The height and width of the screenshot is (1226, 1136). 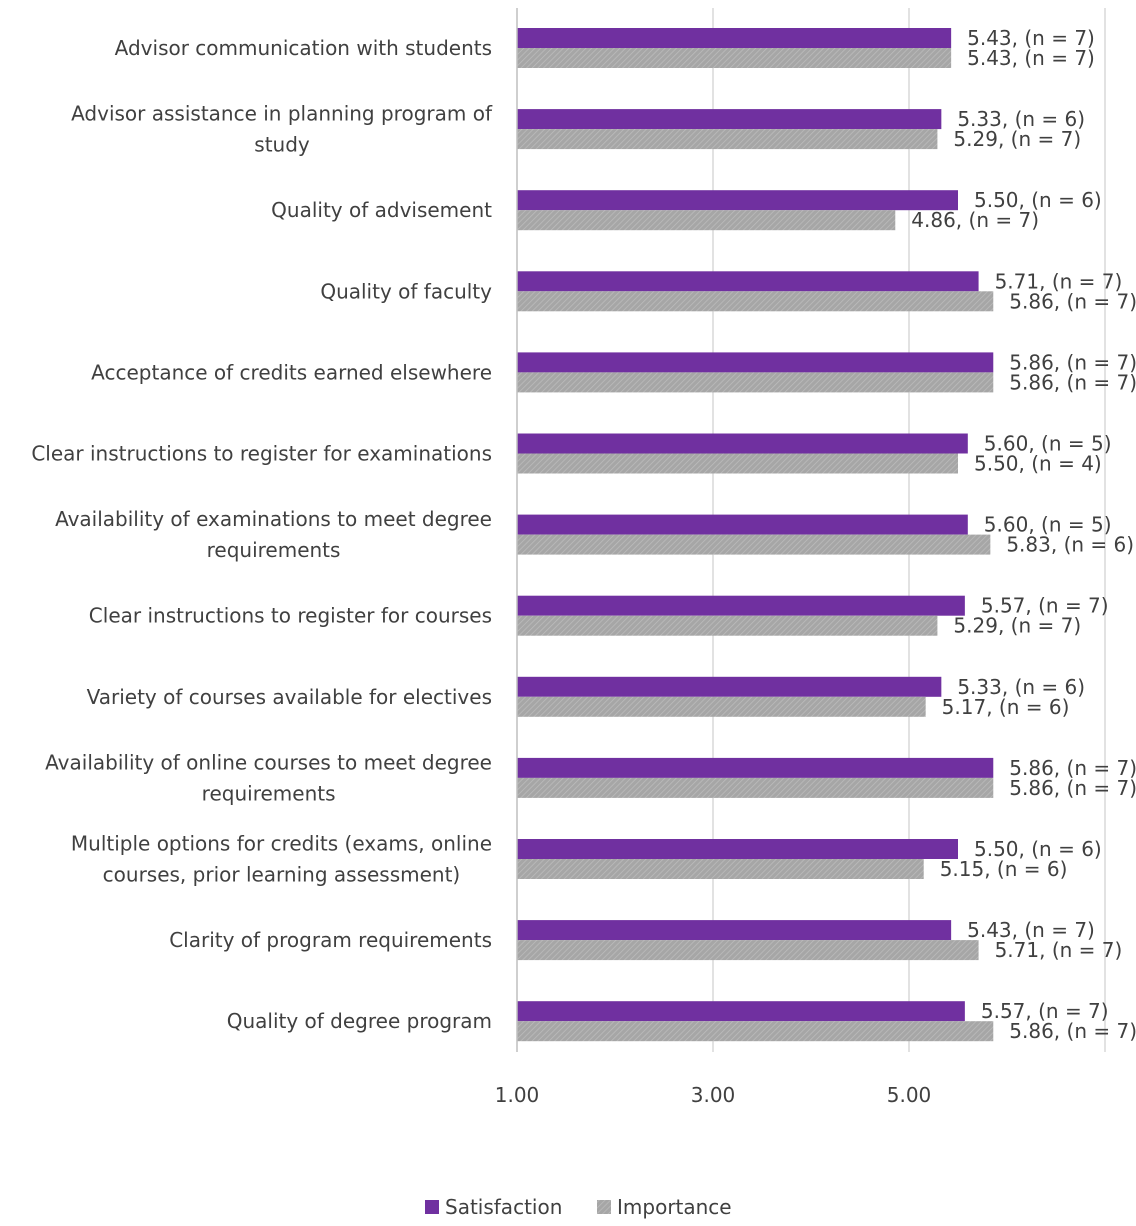 I want to click on category-label: Quality of degree program, so click(x=359, y=1021).